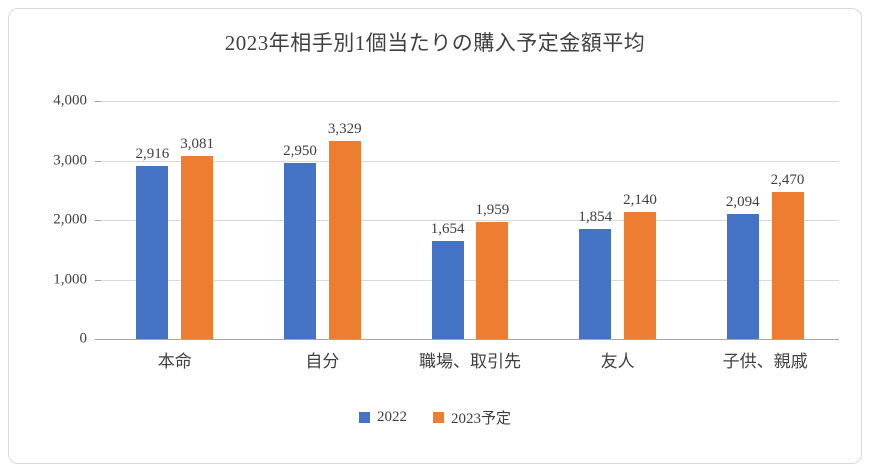  I want to click on data-label: 2,950, so click(300, 151).